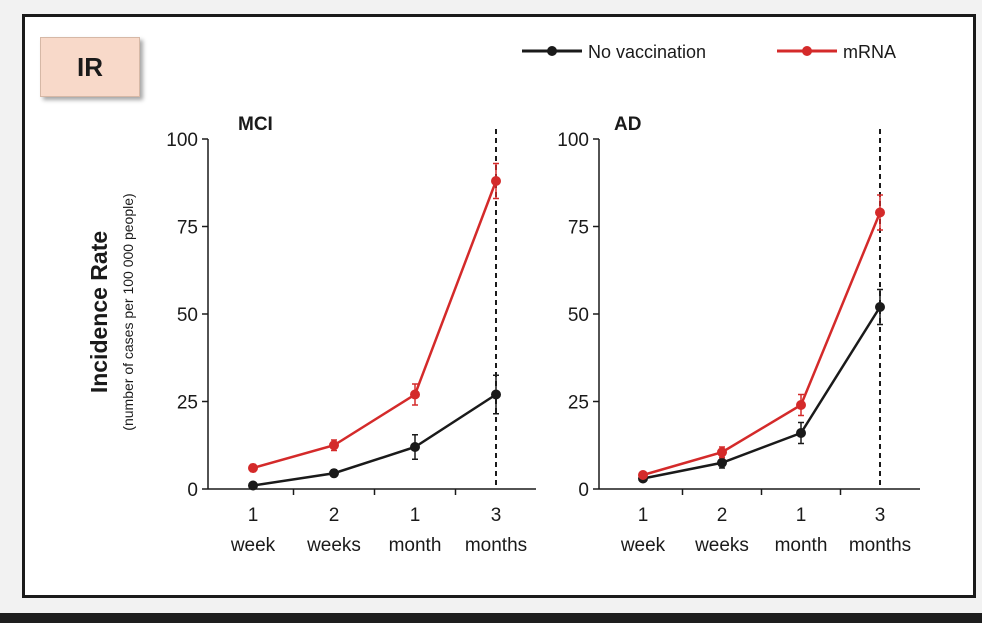 The height and width of the screenshot is (623, 982). I want to click on mci-x-tick-label-num-2: 1, so click(415, 515).